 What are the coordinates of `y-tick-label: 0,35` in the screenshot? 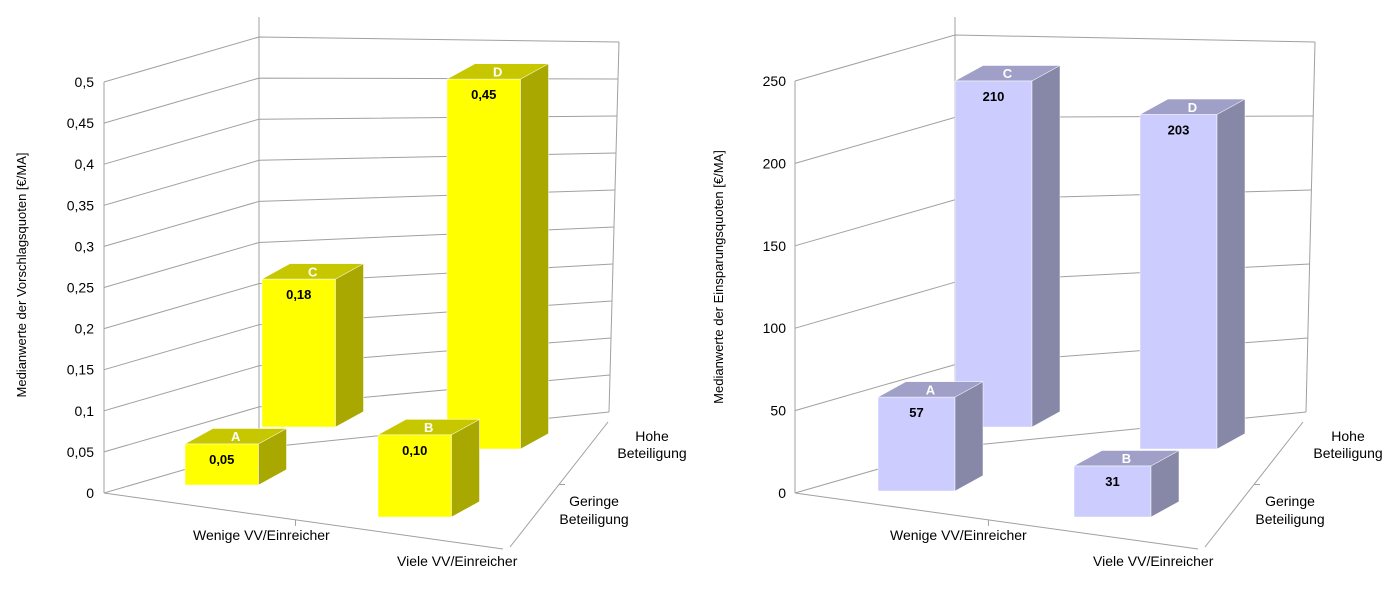 It's located at (80, 205).